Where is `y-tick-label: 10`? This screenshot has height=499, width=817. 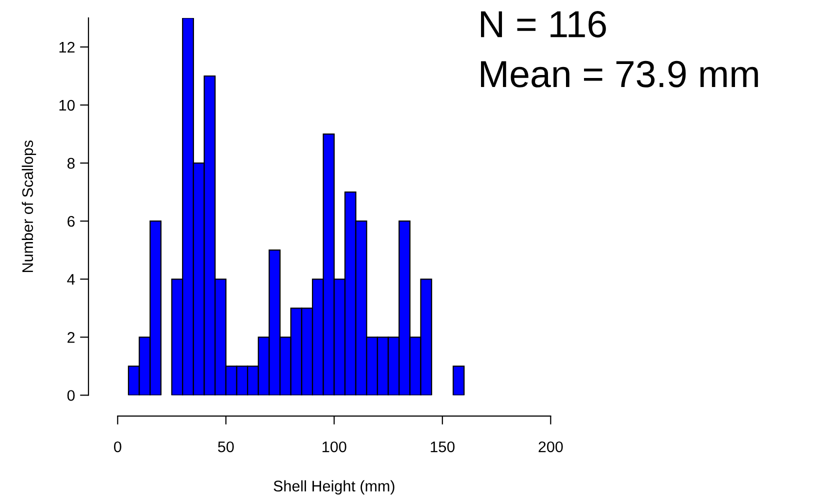
y-tick-label: 10 is located at coordinates (67, 105).